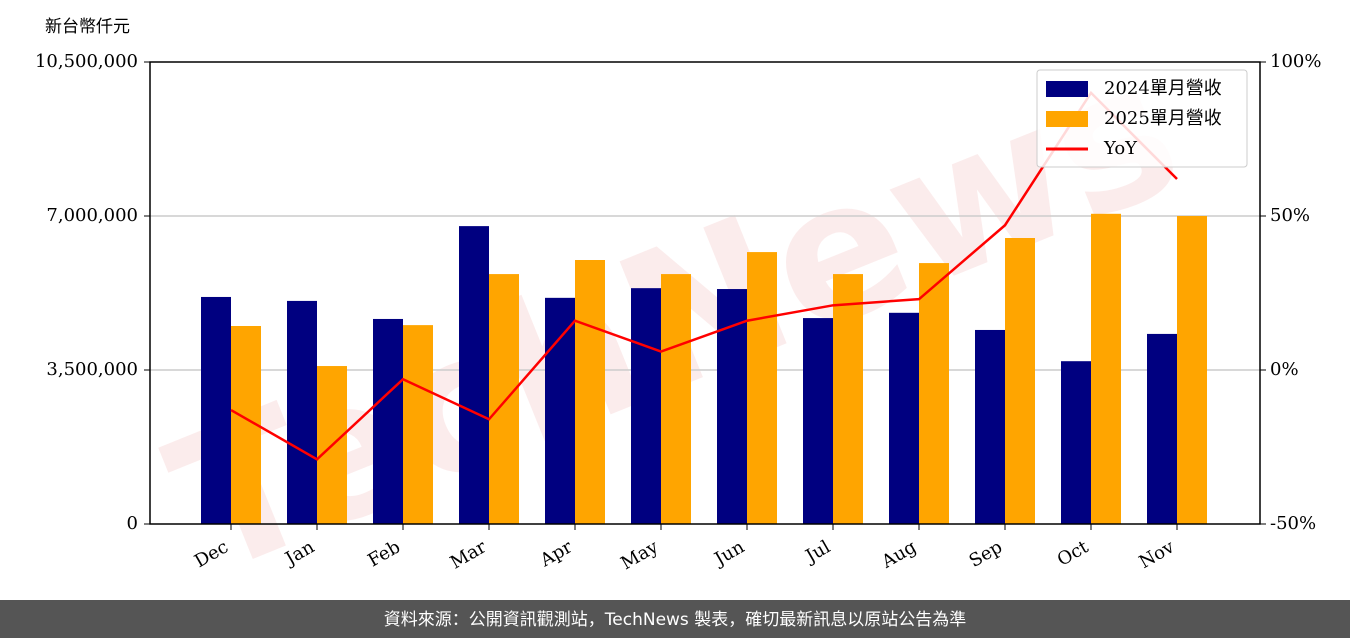 This screenshot has width=1350, height=638. Describe the element at coordinates (1163, 118) in the screenshot. I see `legend-label: 2025單月營收` at that location.